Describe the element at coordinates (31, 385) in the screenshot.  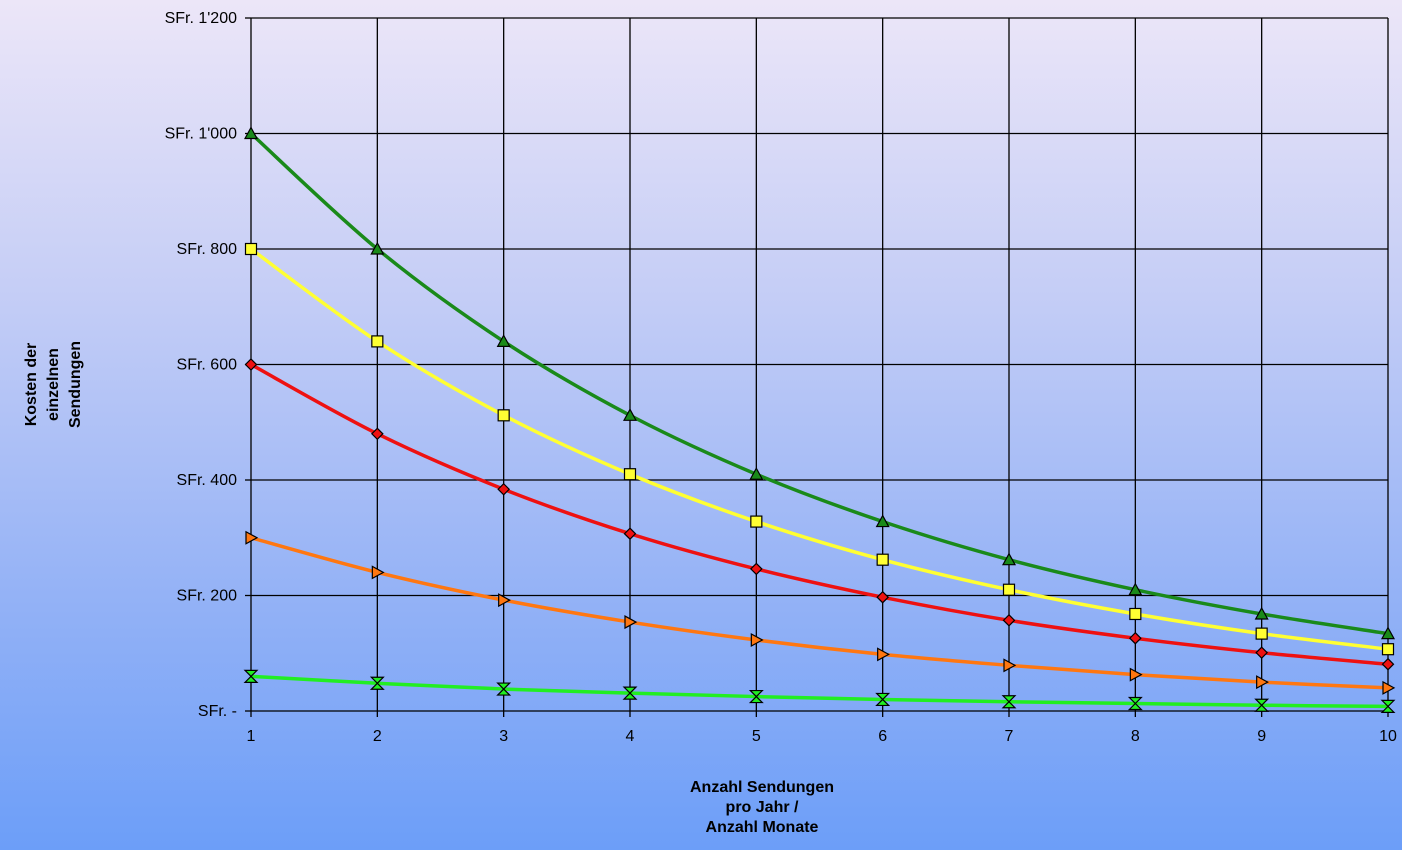
I see `y-axis-title-line: Kosten der` at that location.